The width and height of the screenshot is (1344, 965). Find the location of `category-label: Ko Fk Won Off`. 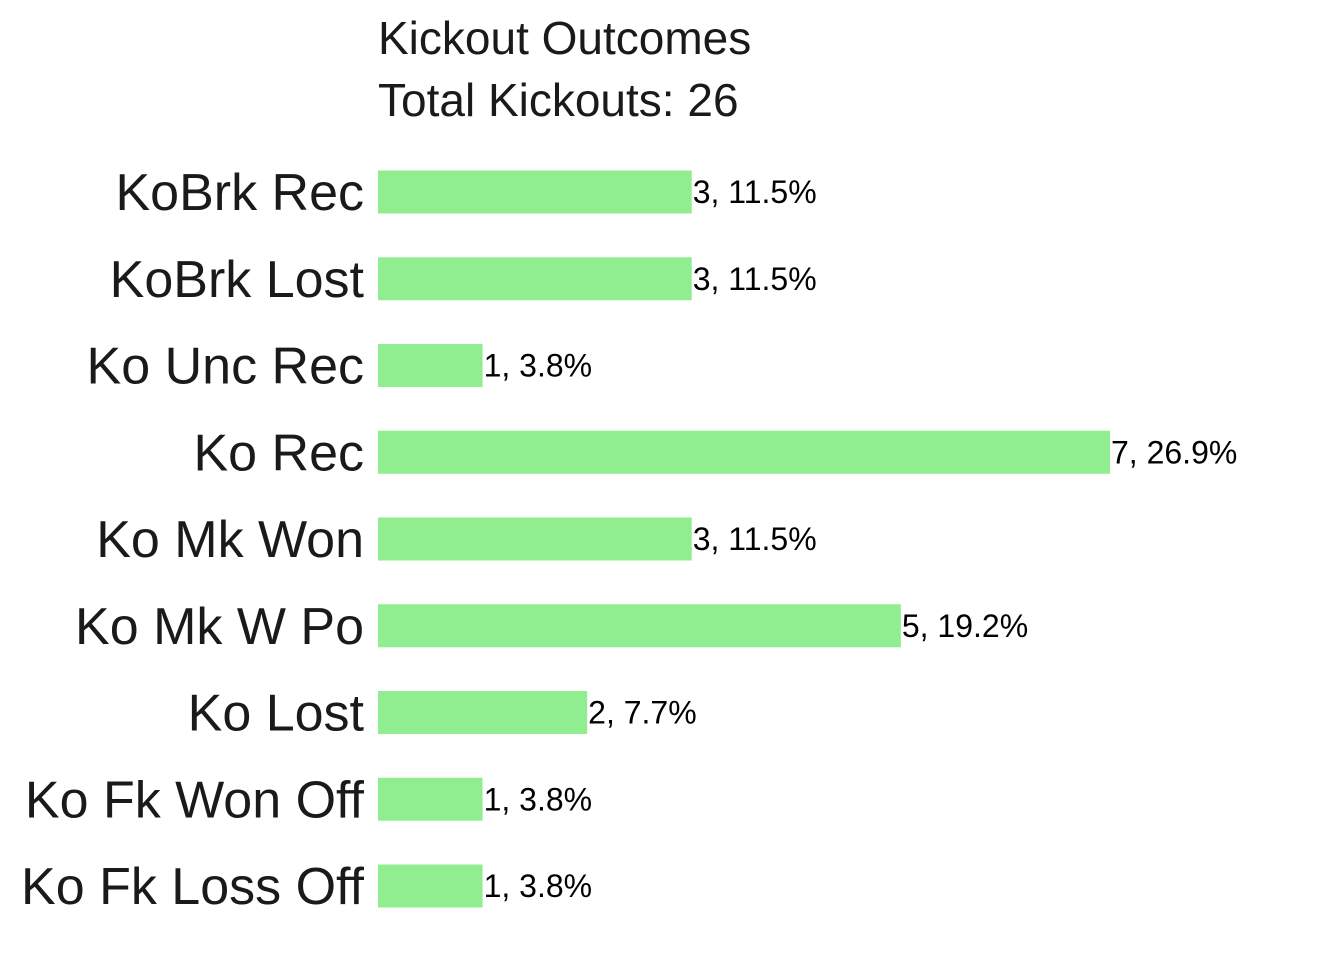

category-label: Ko Fk Won Off is located at coordinates (195, 800).